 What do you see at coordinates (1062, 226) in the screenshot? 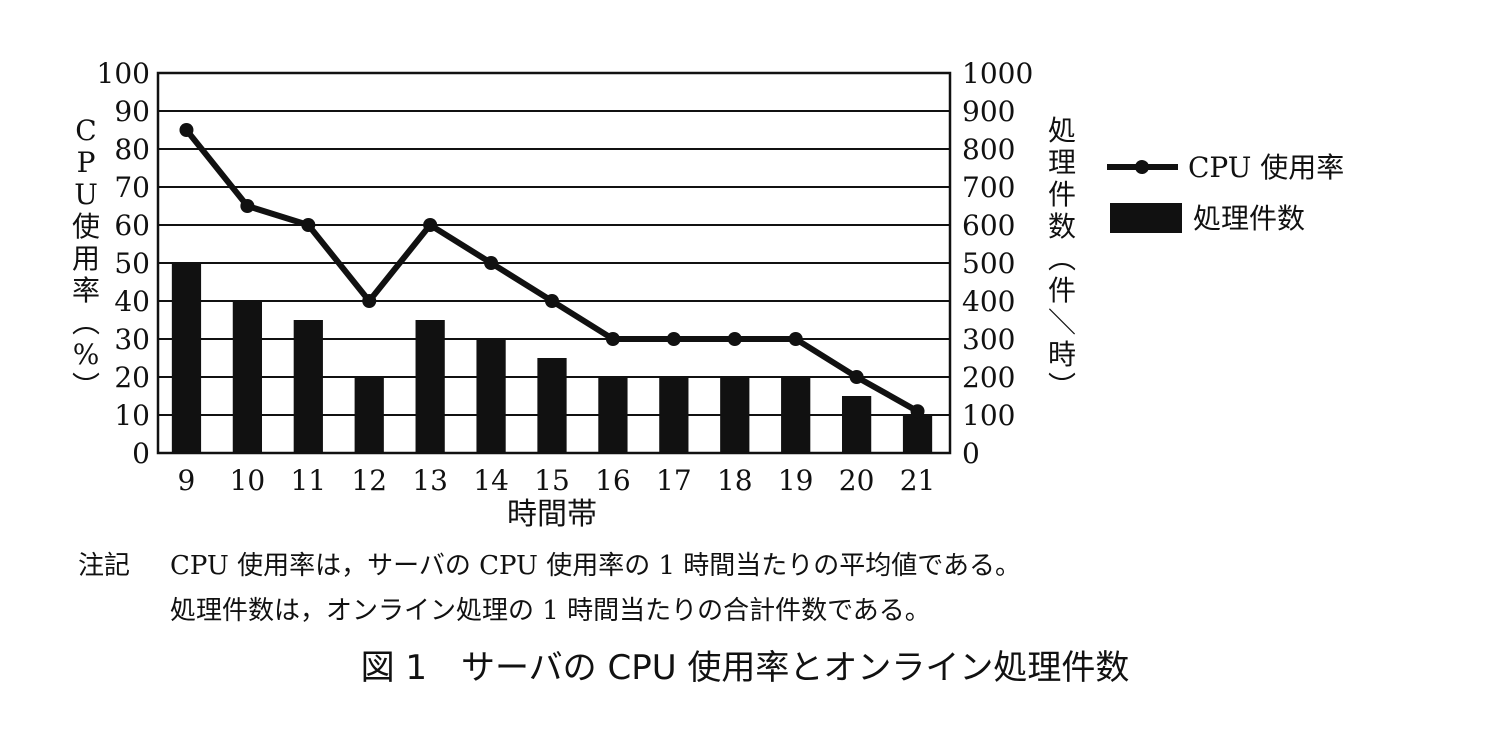
I see `axis-label-char: 数` at bounding box center [1062, 226].